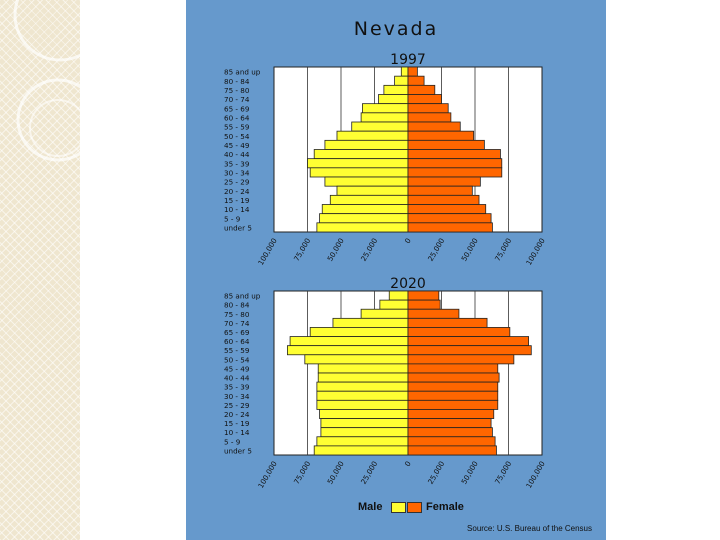  Describe the element at coordinates (237, 90) in the screenshot. I see `pyramid-1997-age-label: 75 - 80` at that location.